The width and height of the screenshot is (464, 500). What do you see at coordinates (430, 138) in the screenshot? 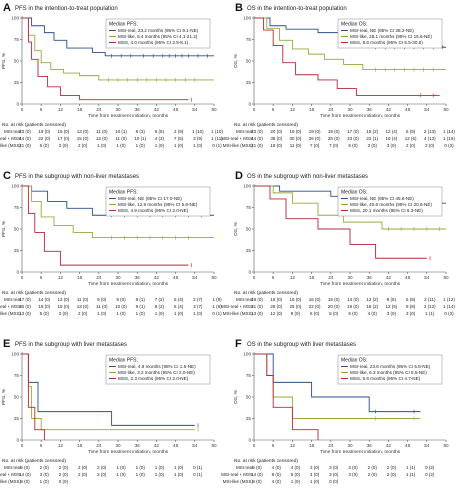
I see `risk-cell: 4 (13)` at bounding box center [430, 138].